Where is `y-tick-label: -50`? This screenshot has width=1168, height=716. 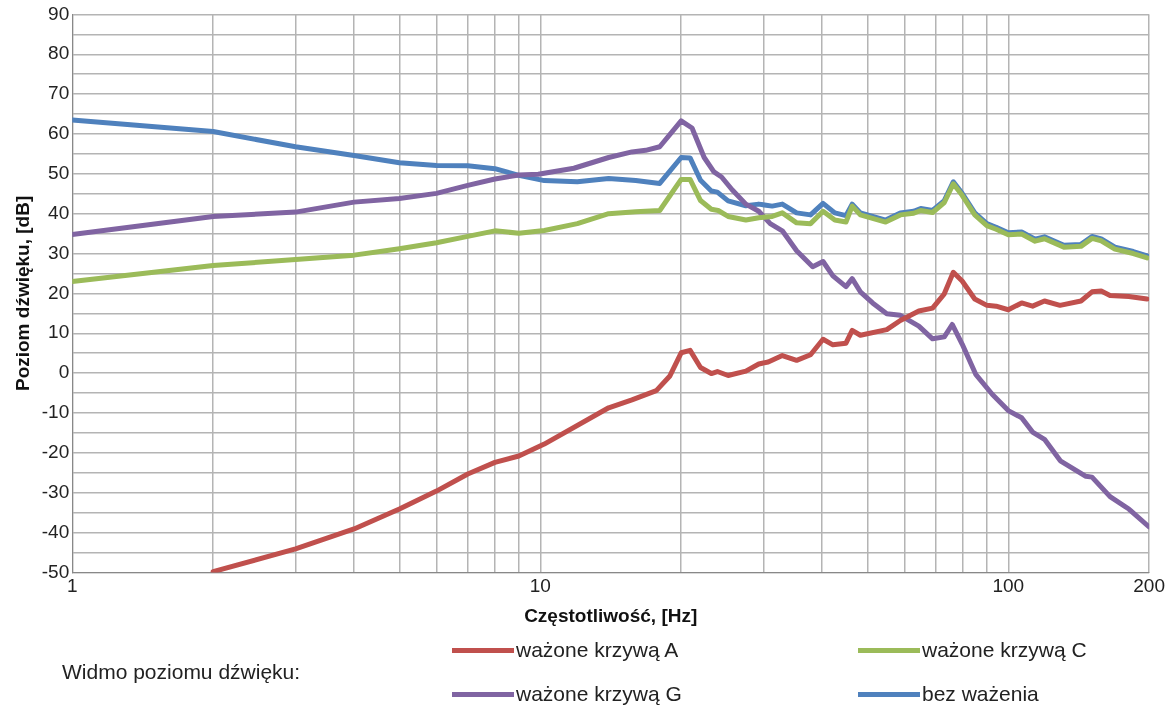
y-tick-label: -50 is located at coordinates (55, 571).